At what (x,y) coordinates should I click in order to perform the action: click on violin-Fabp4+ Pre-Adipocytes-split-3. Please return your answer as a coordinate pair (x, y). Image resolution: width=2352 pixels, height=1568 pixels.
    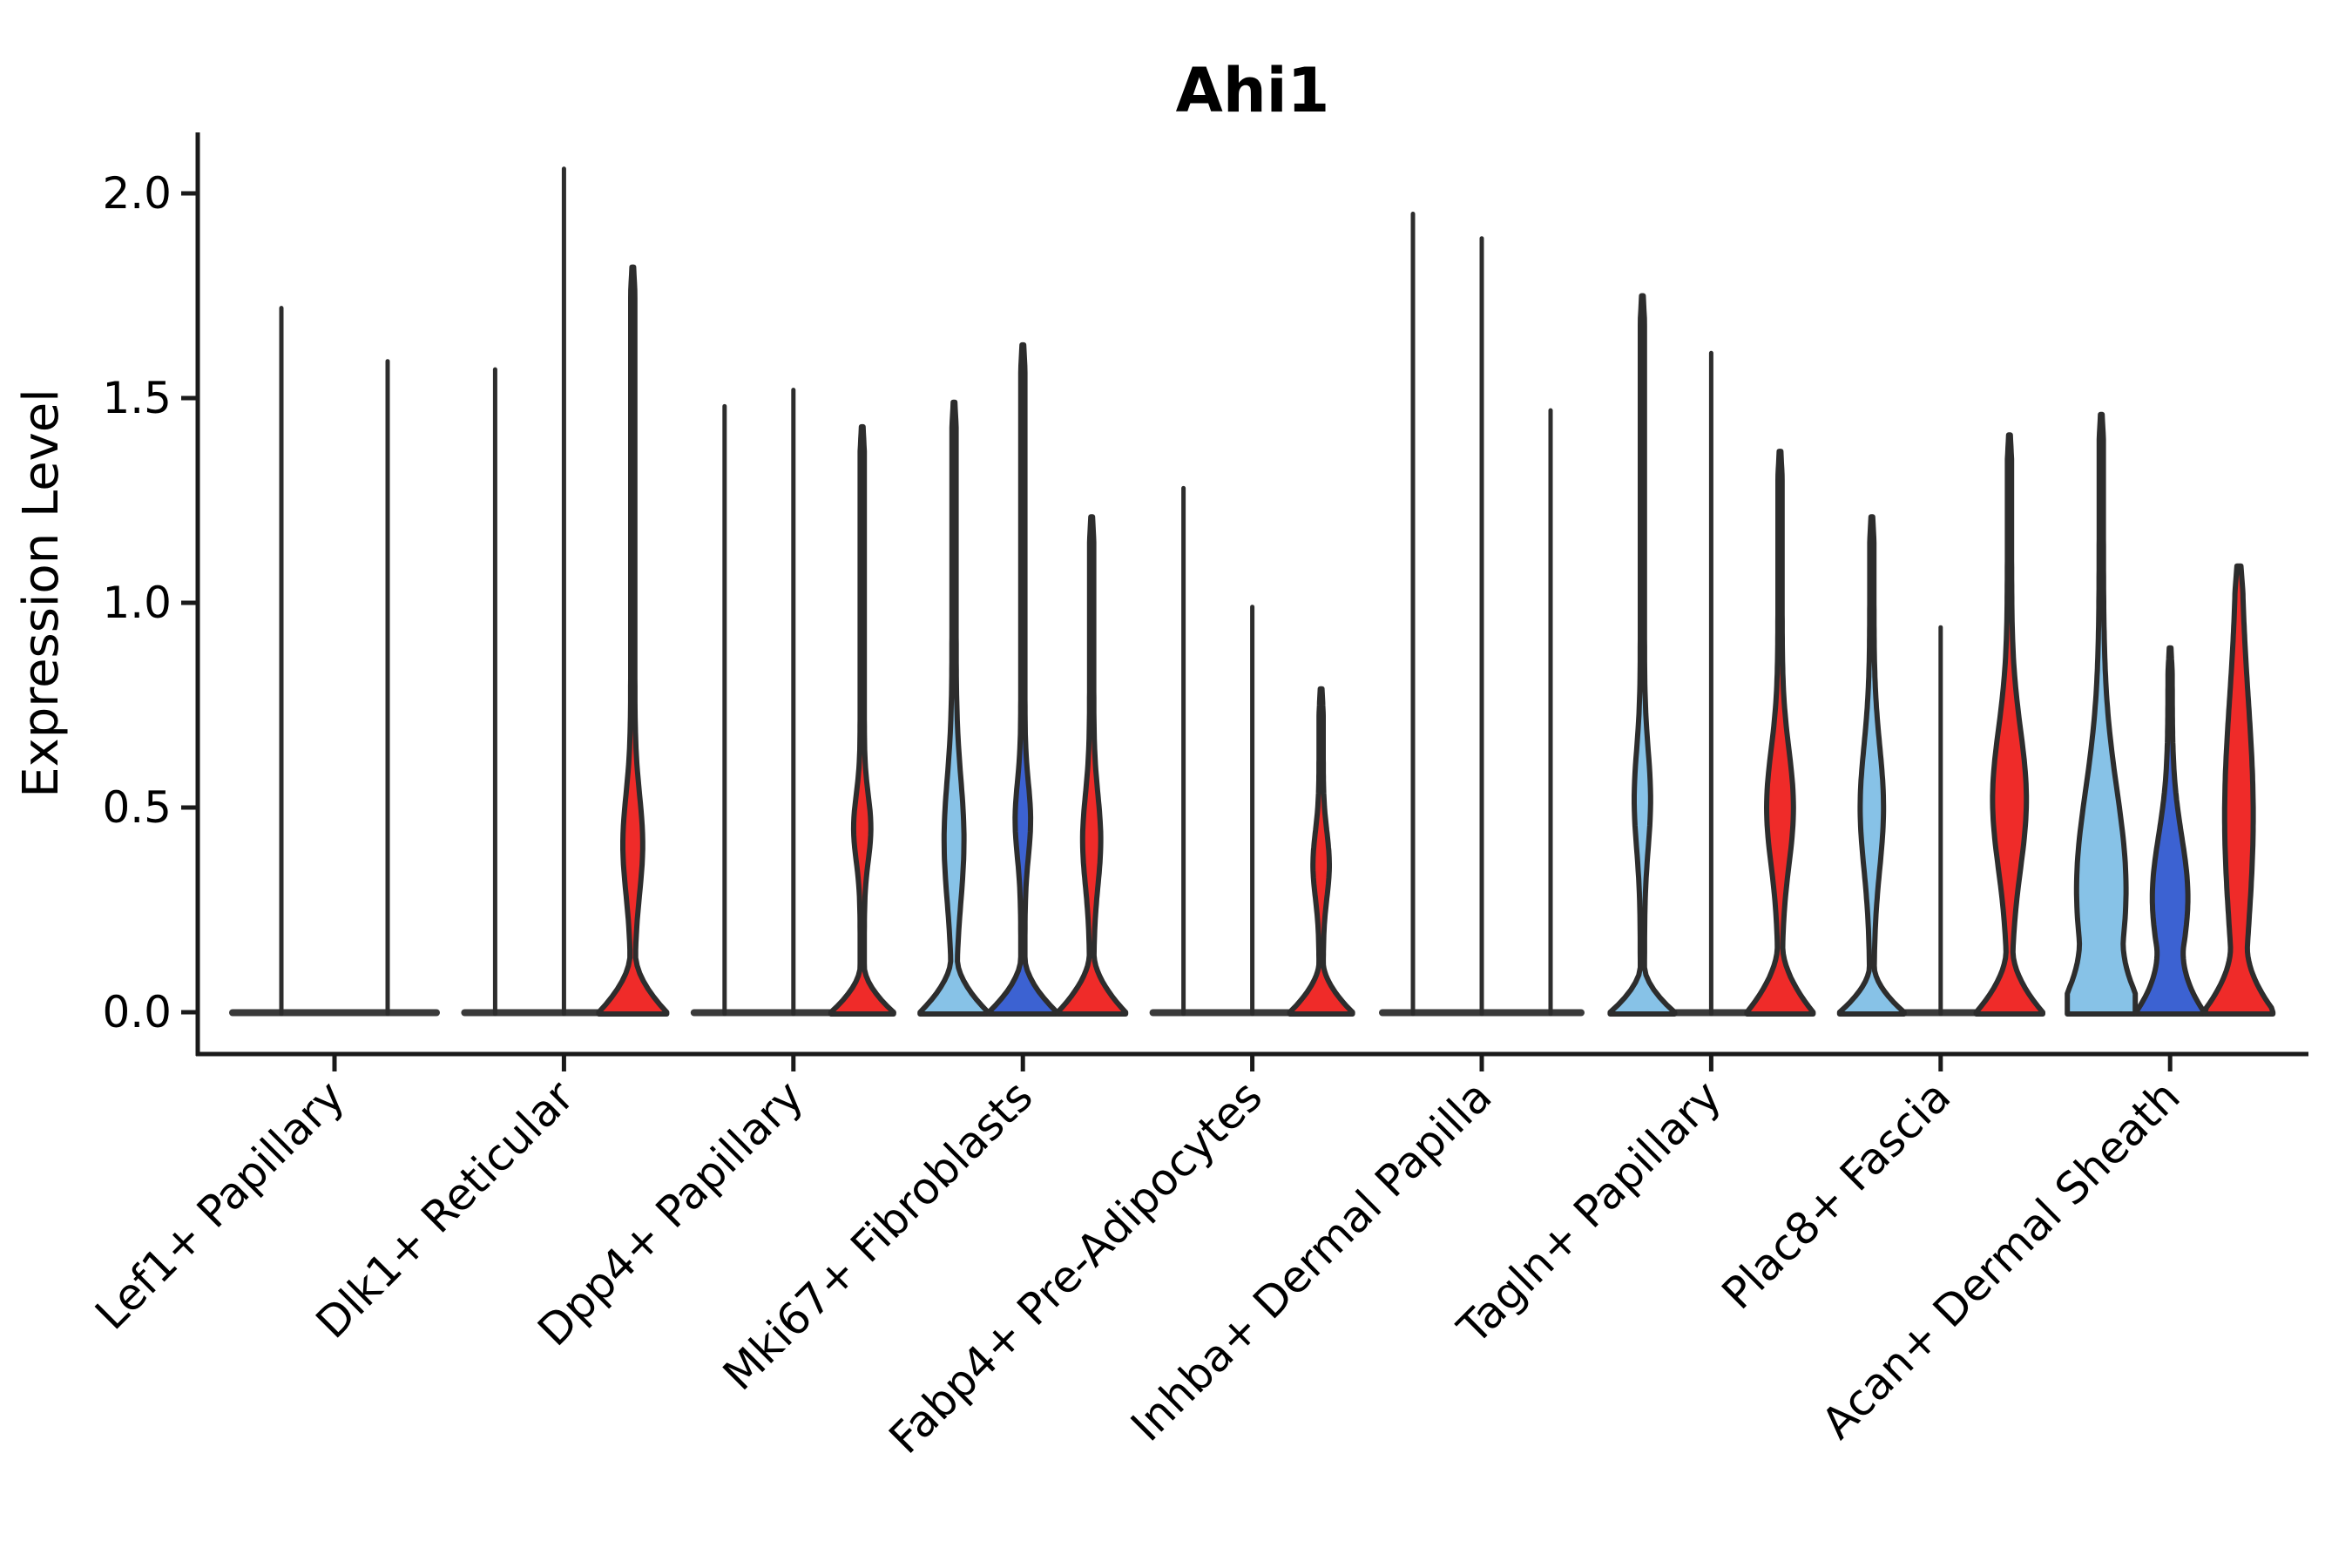
    Looking at the image, I should click on (1321, 851).